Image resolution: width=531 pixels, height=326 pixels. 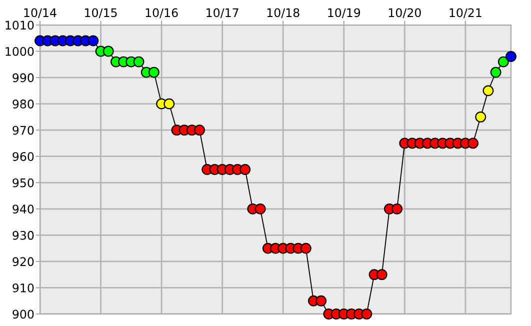 What do you see at coordinates (404, 13) in the screenshot?
I see `x-tick-label: 10/20` at bounding box center [404, 13].